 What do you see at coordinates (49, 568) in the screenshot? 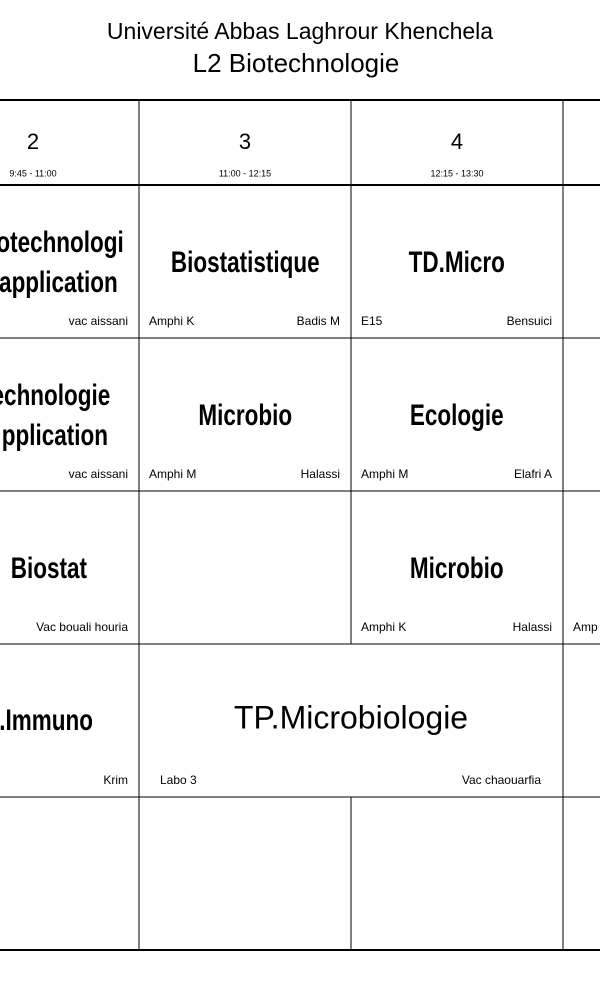
I see `course-title: Biostat` at bounding box center [49, 568].